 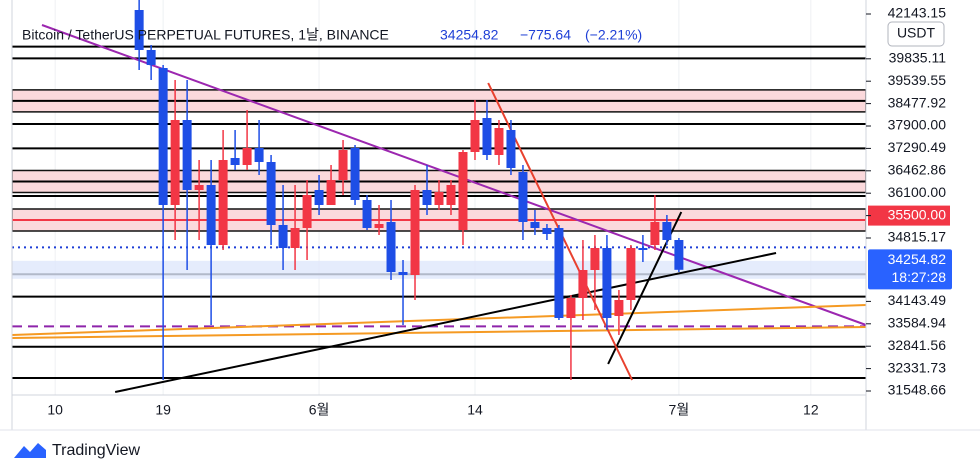 I want to click on price-label: 42143.15, so click(x=917, y=13).